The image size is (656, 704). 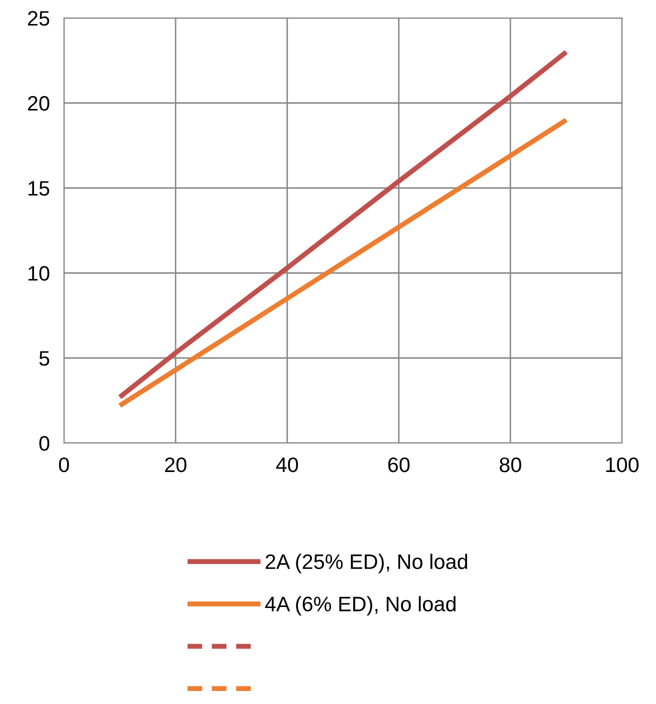 I want to click on legend-label: 4A (6% ED), No load, so click(x=360, y=606).